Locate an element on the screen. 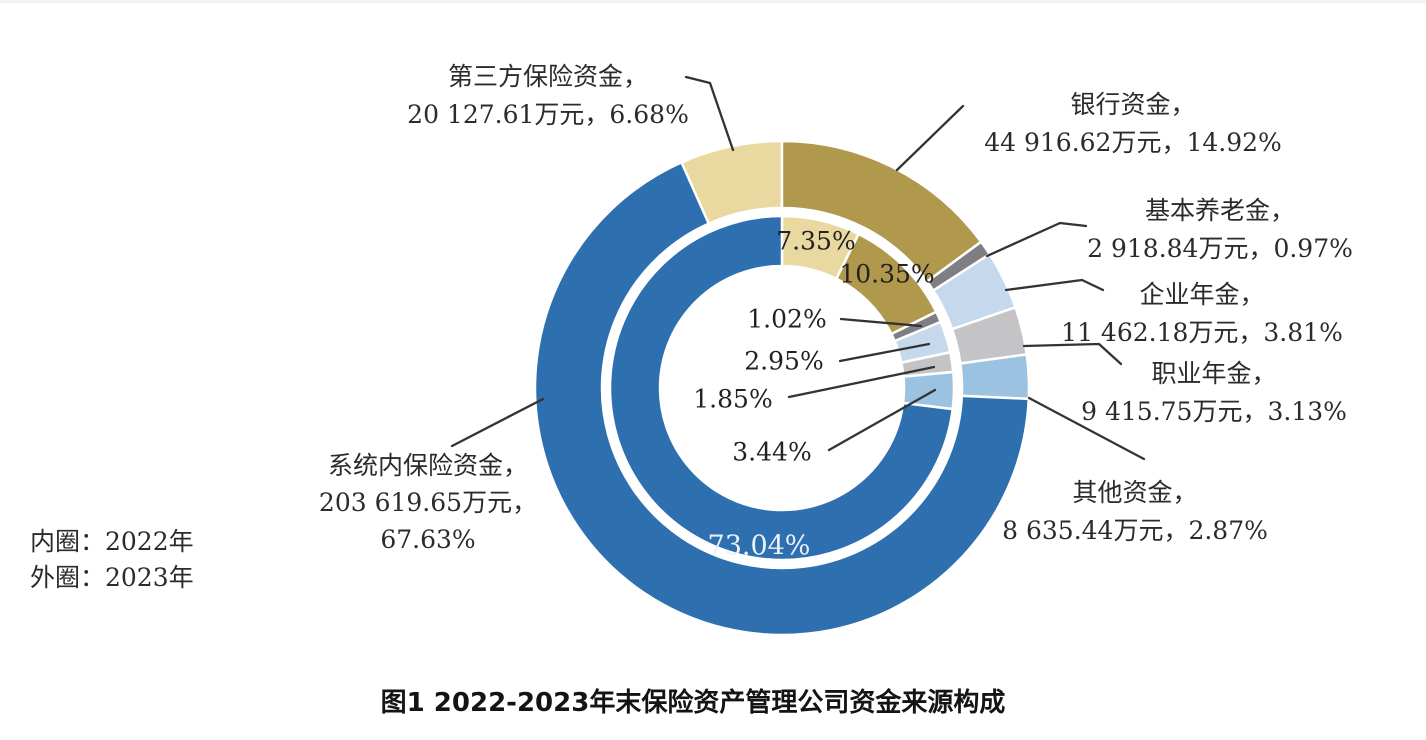  label-line: 企业年金， is located at coordinates (1202, 294).